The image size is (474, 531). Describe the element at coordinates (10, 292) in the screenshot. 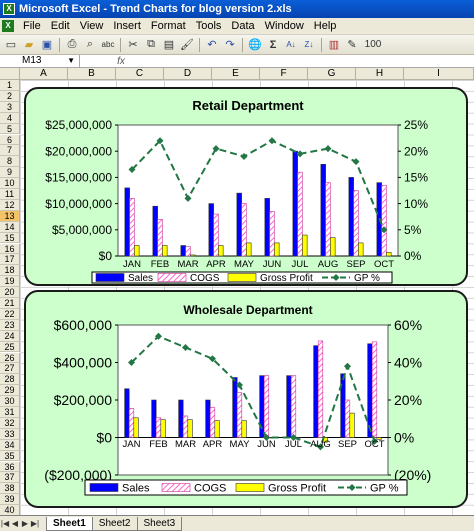

I see `row-header-20: 20` at that location.